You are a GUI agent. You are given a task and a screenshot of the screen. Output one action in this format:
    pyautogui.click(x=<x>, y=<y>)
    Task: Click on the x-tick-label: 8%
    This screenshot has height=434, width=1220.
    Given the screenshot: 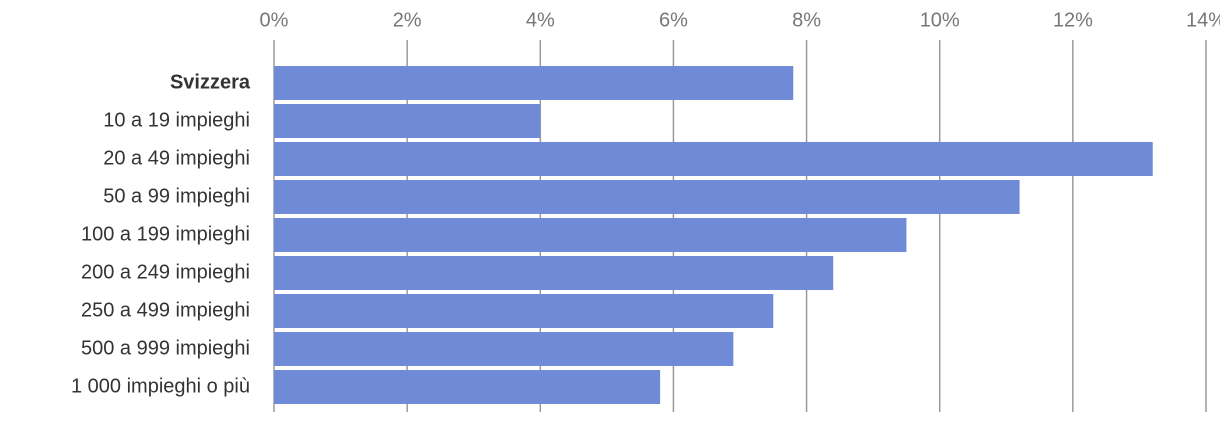 What is the action you would take?
    pyautogui.click(x=806, y=20)
    